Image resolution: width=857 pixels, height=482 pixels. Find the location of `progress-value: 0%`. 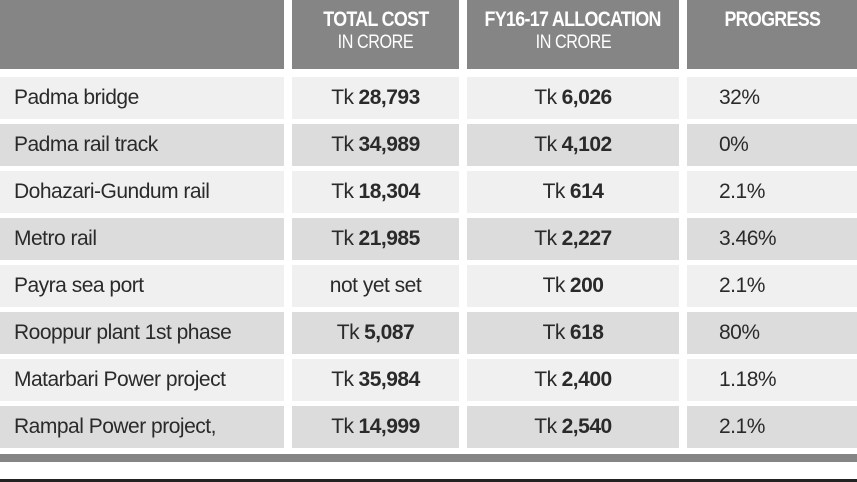

progress-value: 0% is located at coordinates (734, 144).